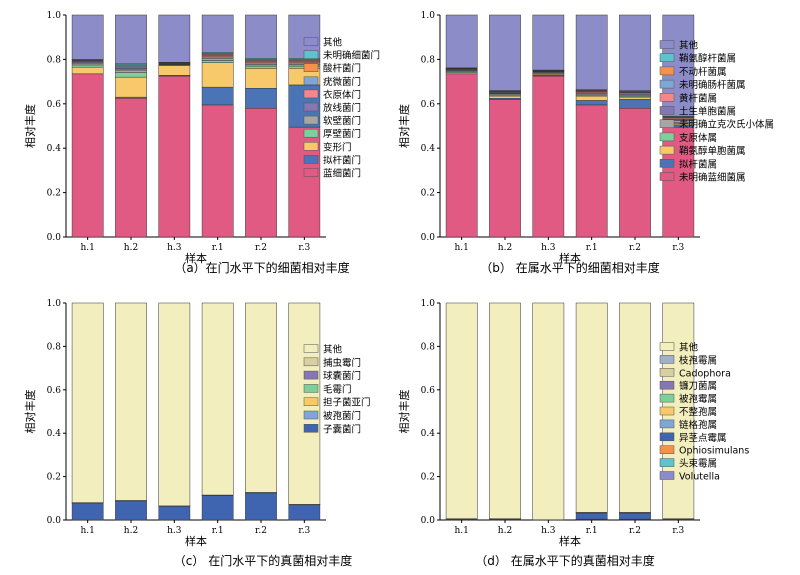  What do you see at coordinates (698, 360) in the screenshot?
I see `legend-label: 枝孢霉属` at bounding box center [698, 360].